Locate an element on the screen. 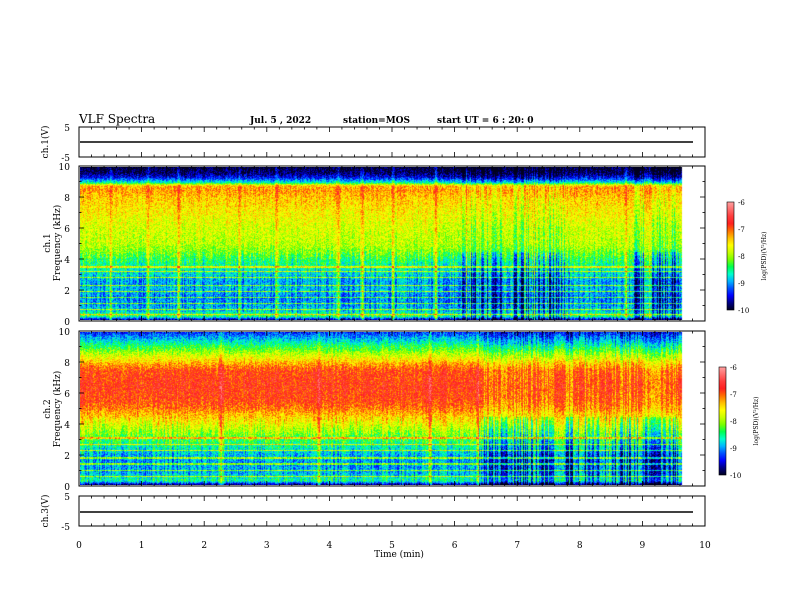 Image resolution: width=792 pixels, height=612 pixels. ch1-ytick-5: 5 is located at coordinates (67, 129).